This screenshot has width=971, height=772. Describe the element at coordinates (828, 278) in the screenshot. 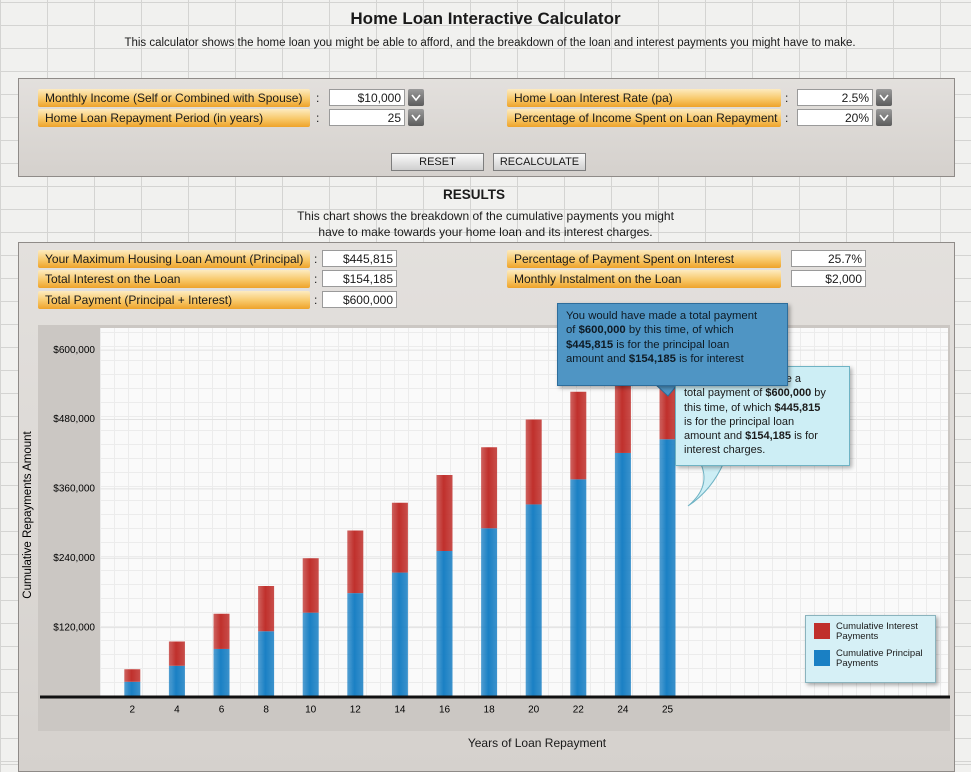

I see `field-value: $2,000` at that location.